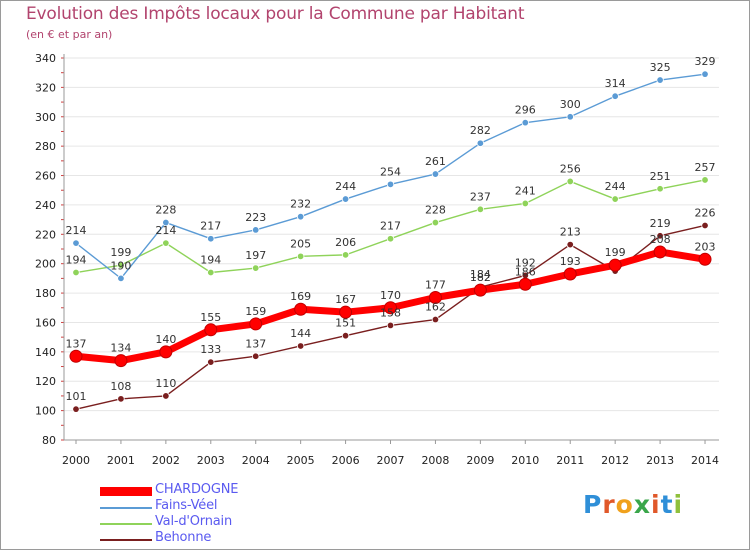 The height and width of the screenshot is (550, 750). What do you see at coordinates (211, 460) in the screenshot?
I see `x-tick-label: 2003` at bounding box center [211, 460].